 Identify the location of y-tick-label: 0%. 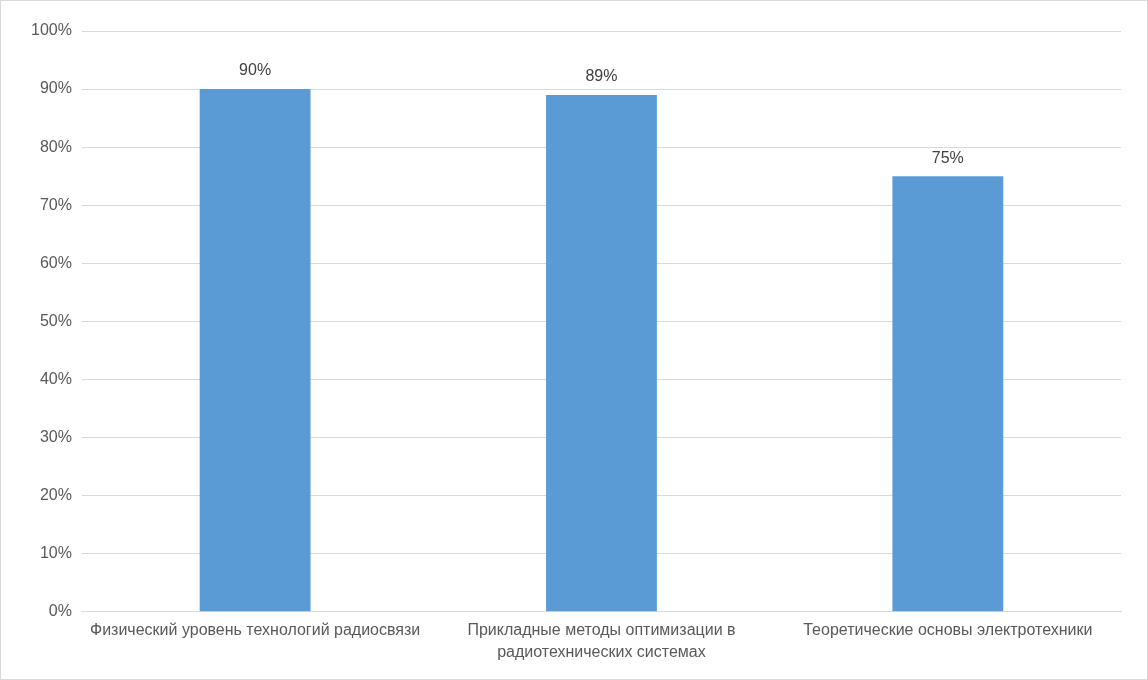
(60, 611).